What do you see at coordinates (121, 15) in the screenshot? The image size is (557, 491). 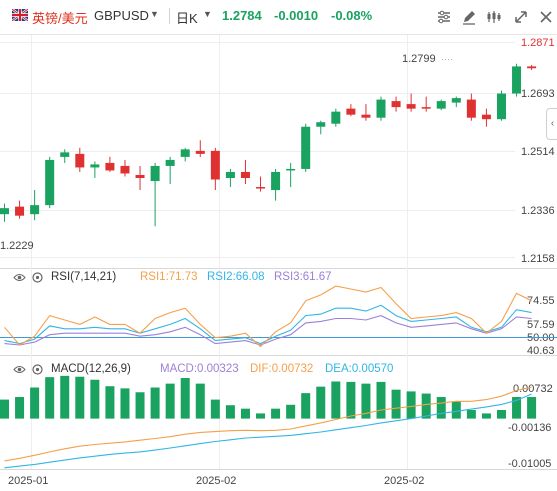 I see `pair-code: GBPUSD` at bounding box center [121, 15].